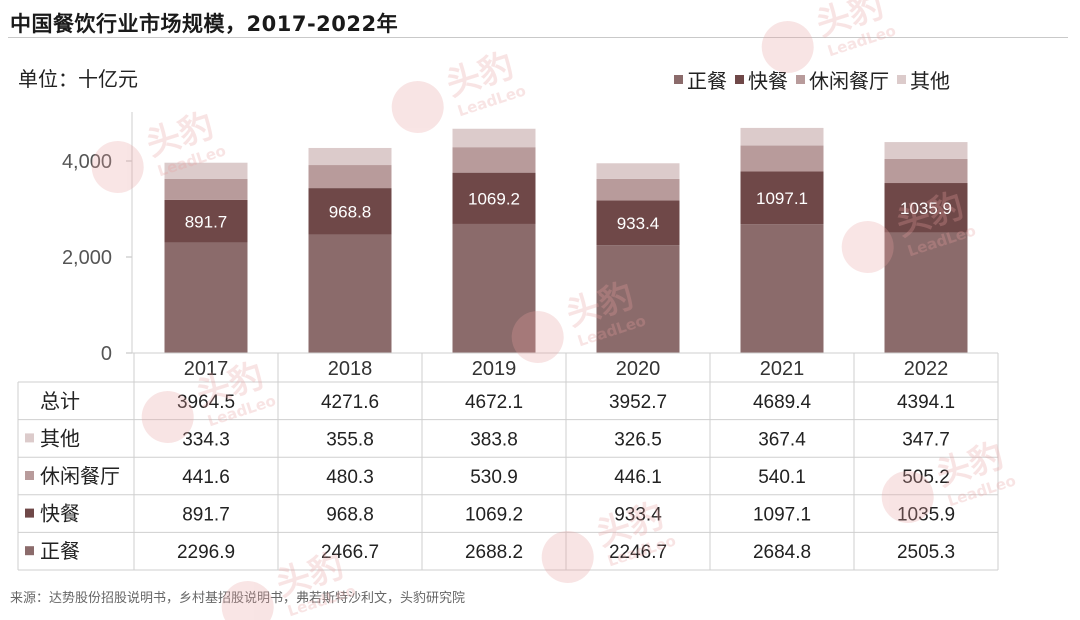  What do you see at coordinates (204, 24) in the screenshot?
I see `chart-title: 中国餐饮行业市场规模，2017-2022年` at bounding box center [204, 24].